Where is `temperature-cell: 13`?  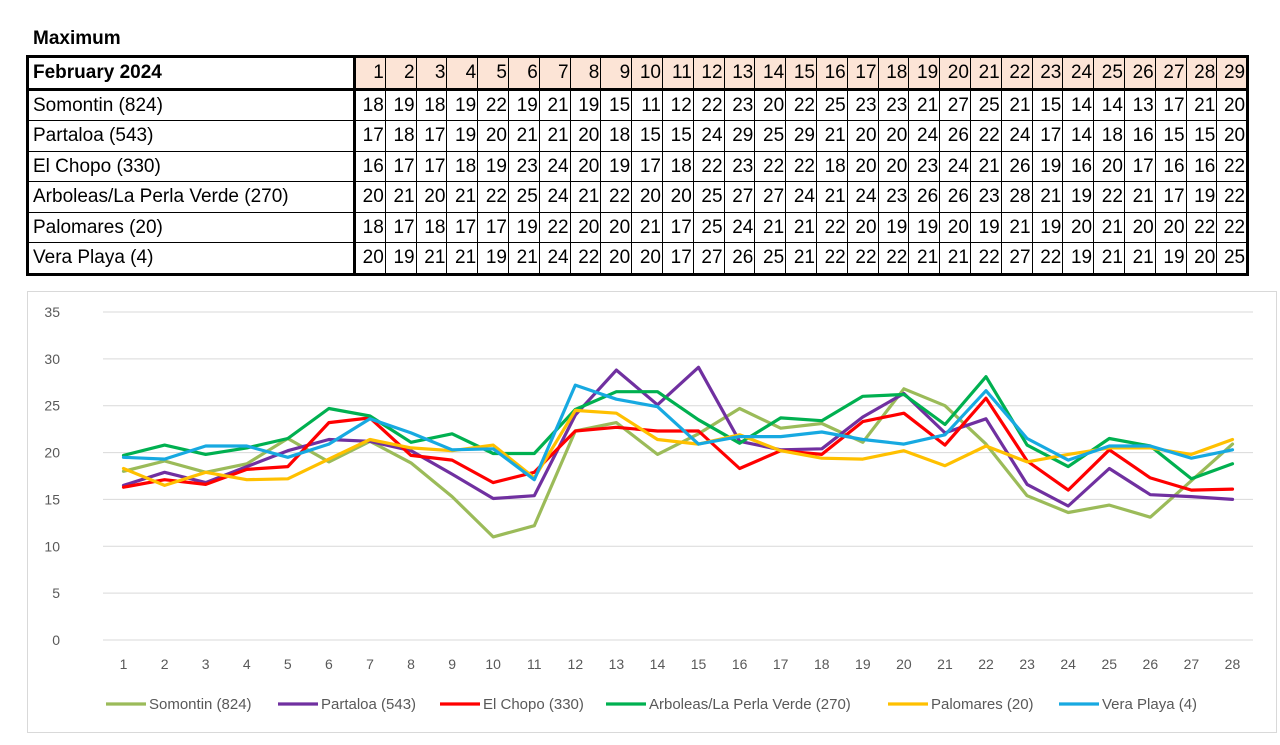
temperature-cell: 13 is located at coordinates (1139, 104).